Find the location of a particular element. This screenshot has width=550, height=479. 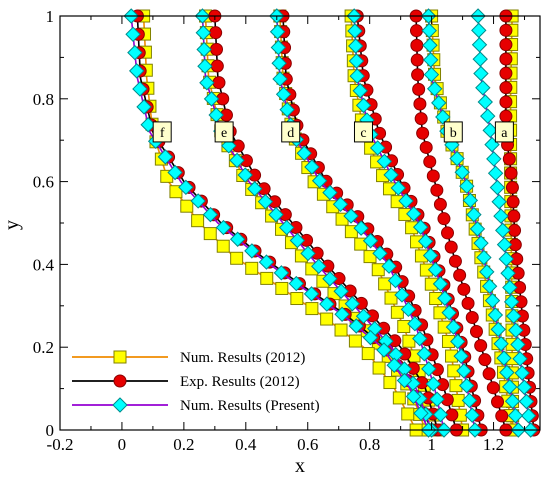

x-tick-label: -0.2 is located at coordinates (60, 444).